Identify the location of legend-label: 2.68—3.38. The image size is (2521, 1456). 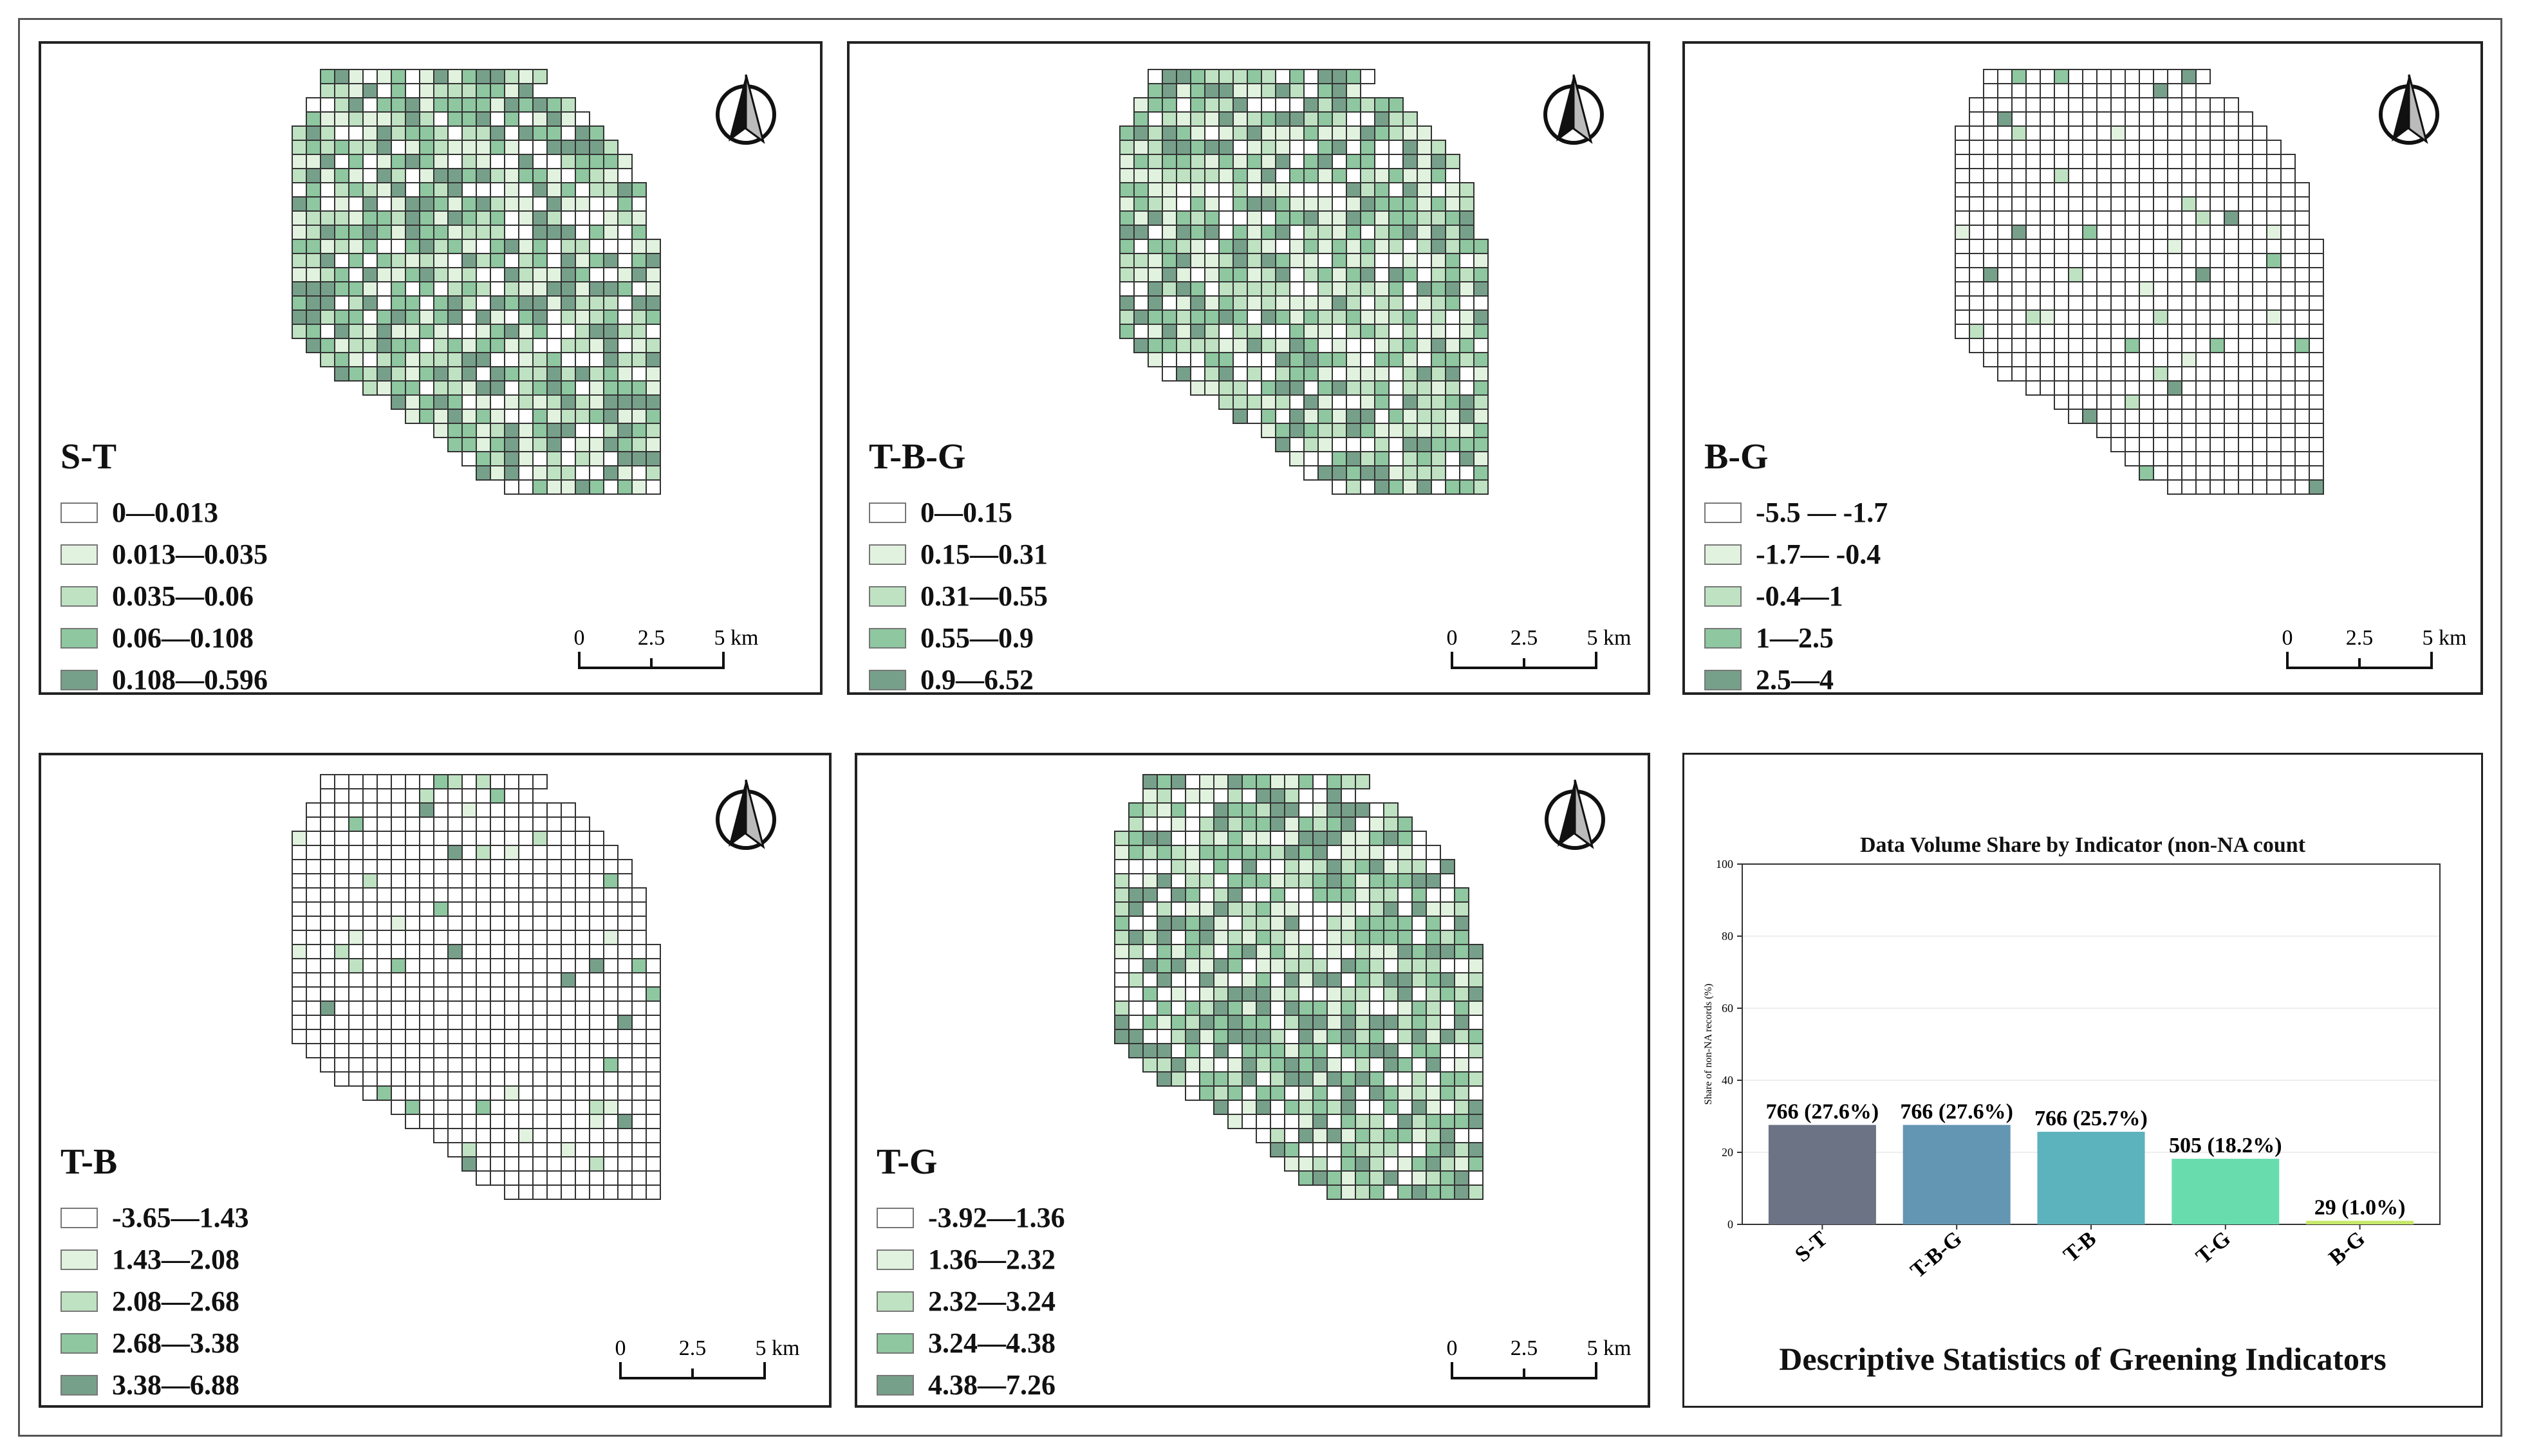
(175, 1343).